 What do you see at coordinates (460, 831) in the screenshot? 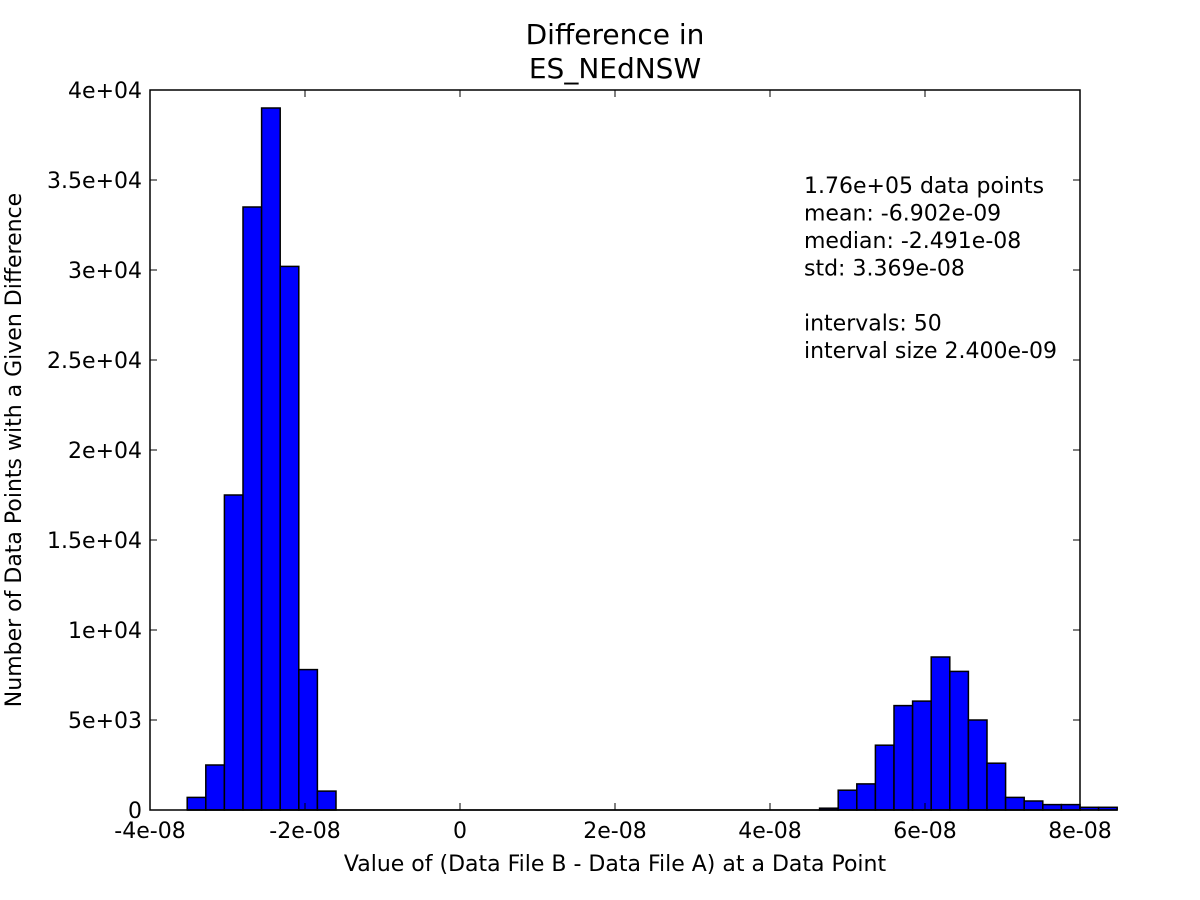
I see `x-tick-label: 0` at bounding box center [460, 831].